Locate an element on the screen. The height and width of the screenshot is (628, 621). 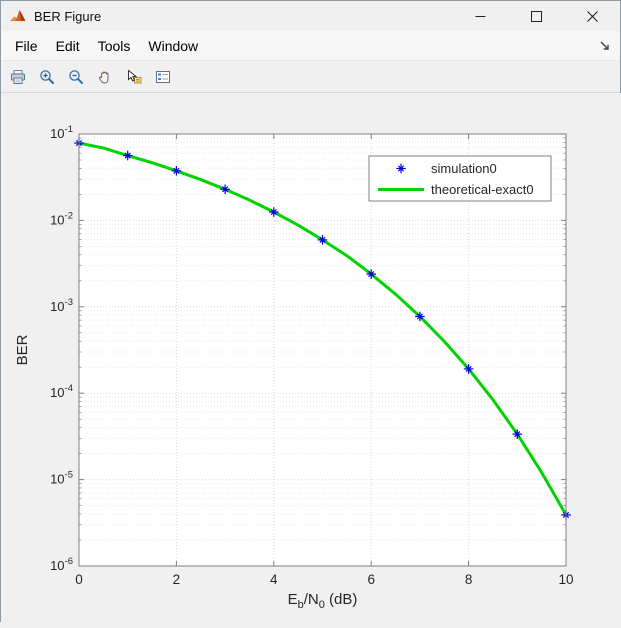
minimize-button is located at coordinates (480, 16).